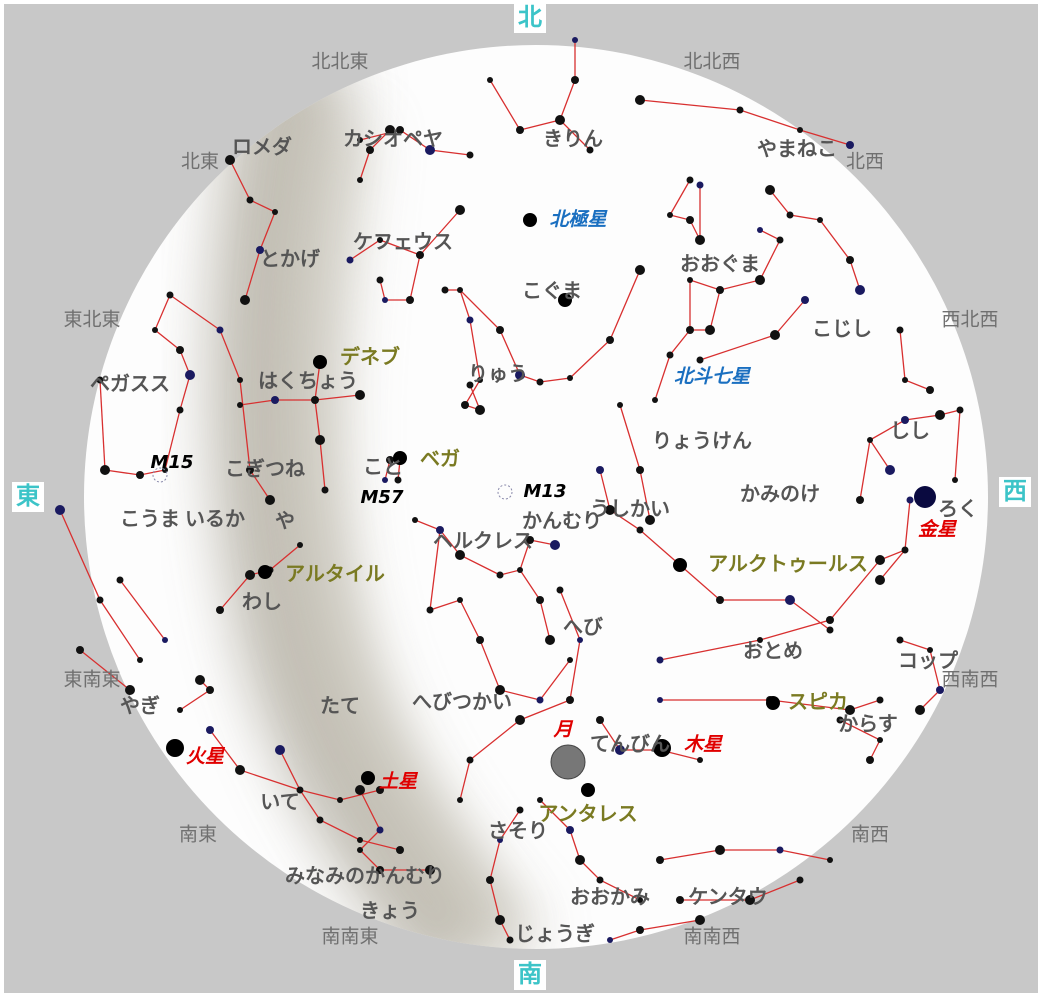  I want to click on deep-sky-label: M57, so click(382, 497).